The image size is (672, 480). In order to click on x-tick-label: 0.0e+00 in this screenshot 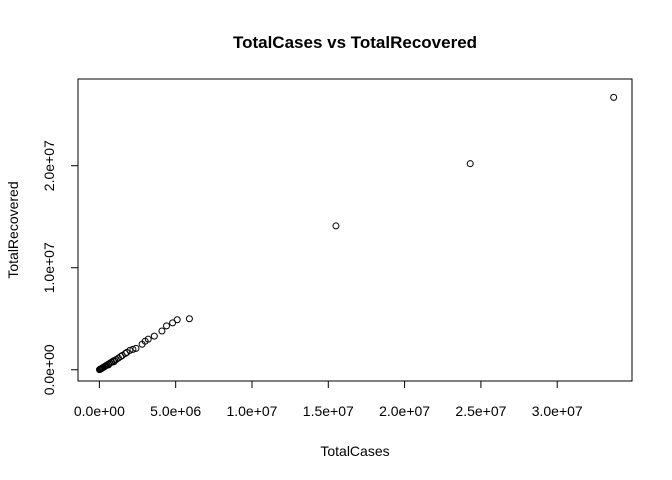, I will do `click(99, 411)`.